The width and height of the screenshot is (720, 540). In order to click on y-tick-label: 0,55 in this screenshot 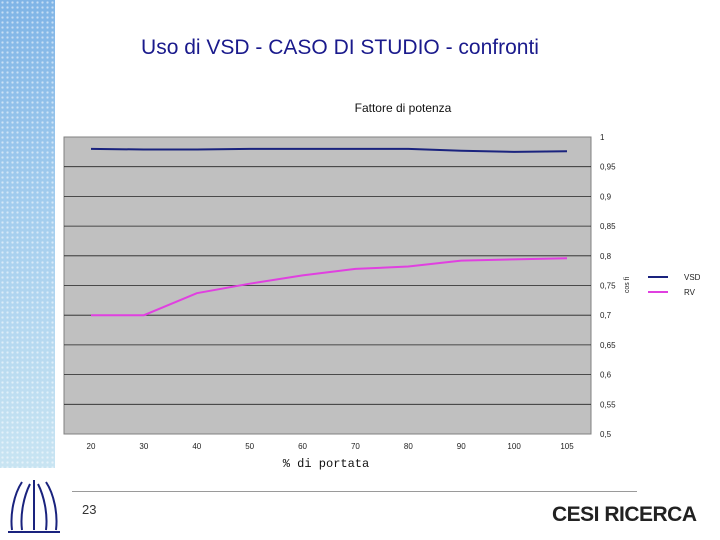, I will do `click(608, 404)`.